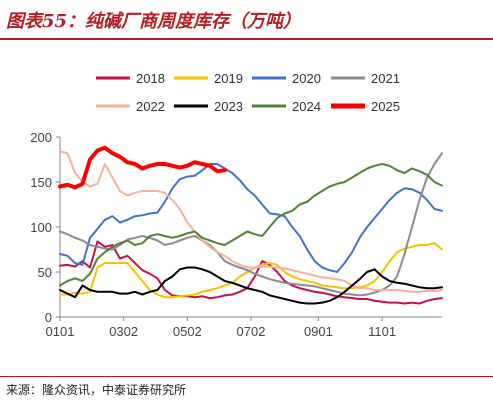  What do you see at coordinates (48, 317) in the screenshot?
I see `y-tick-label: 0` at bounding box center [48, 317].